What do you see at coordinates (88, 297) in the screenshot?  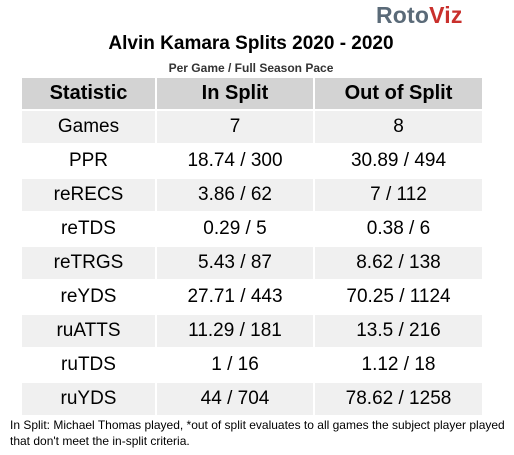 I see `stat-name-cell: reYDS` at bounding box center [88, 297].